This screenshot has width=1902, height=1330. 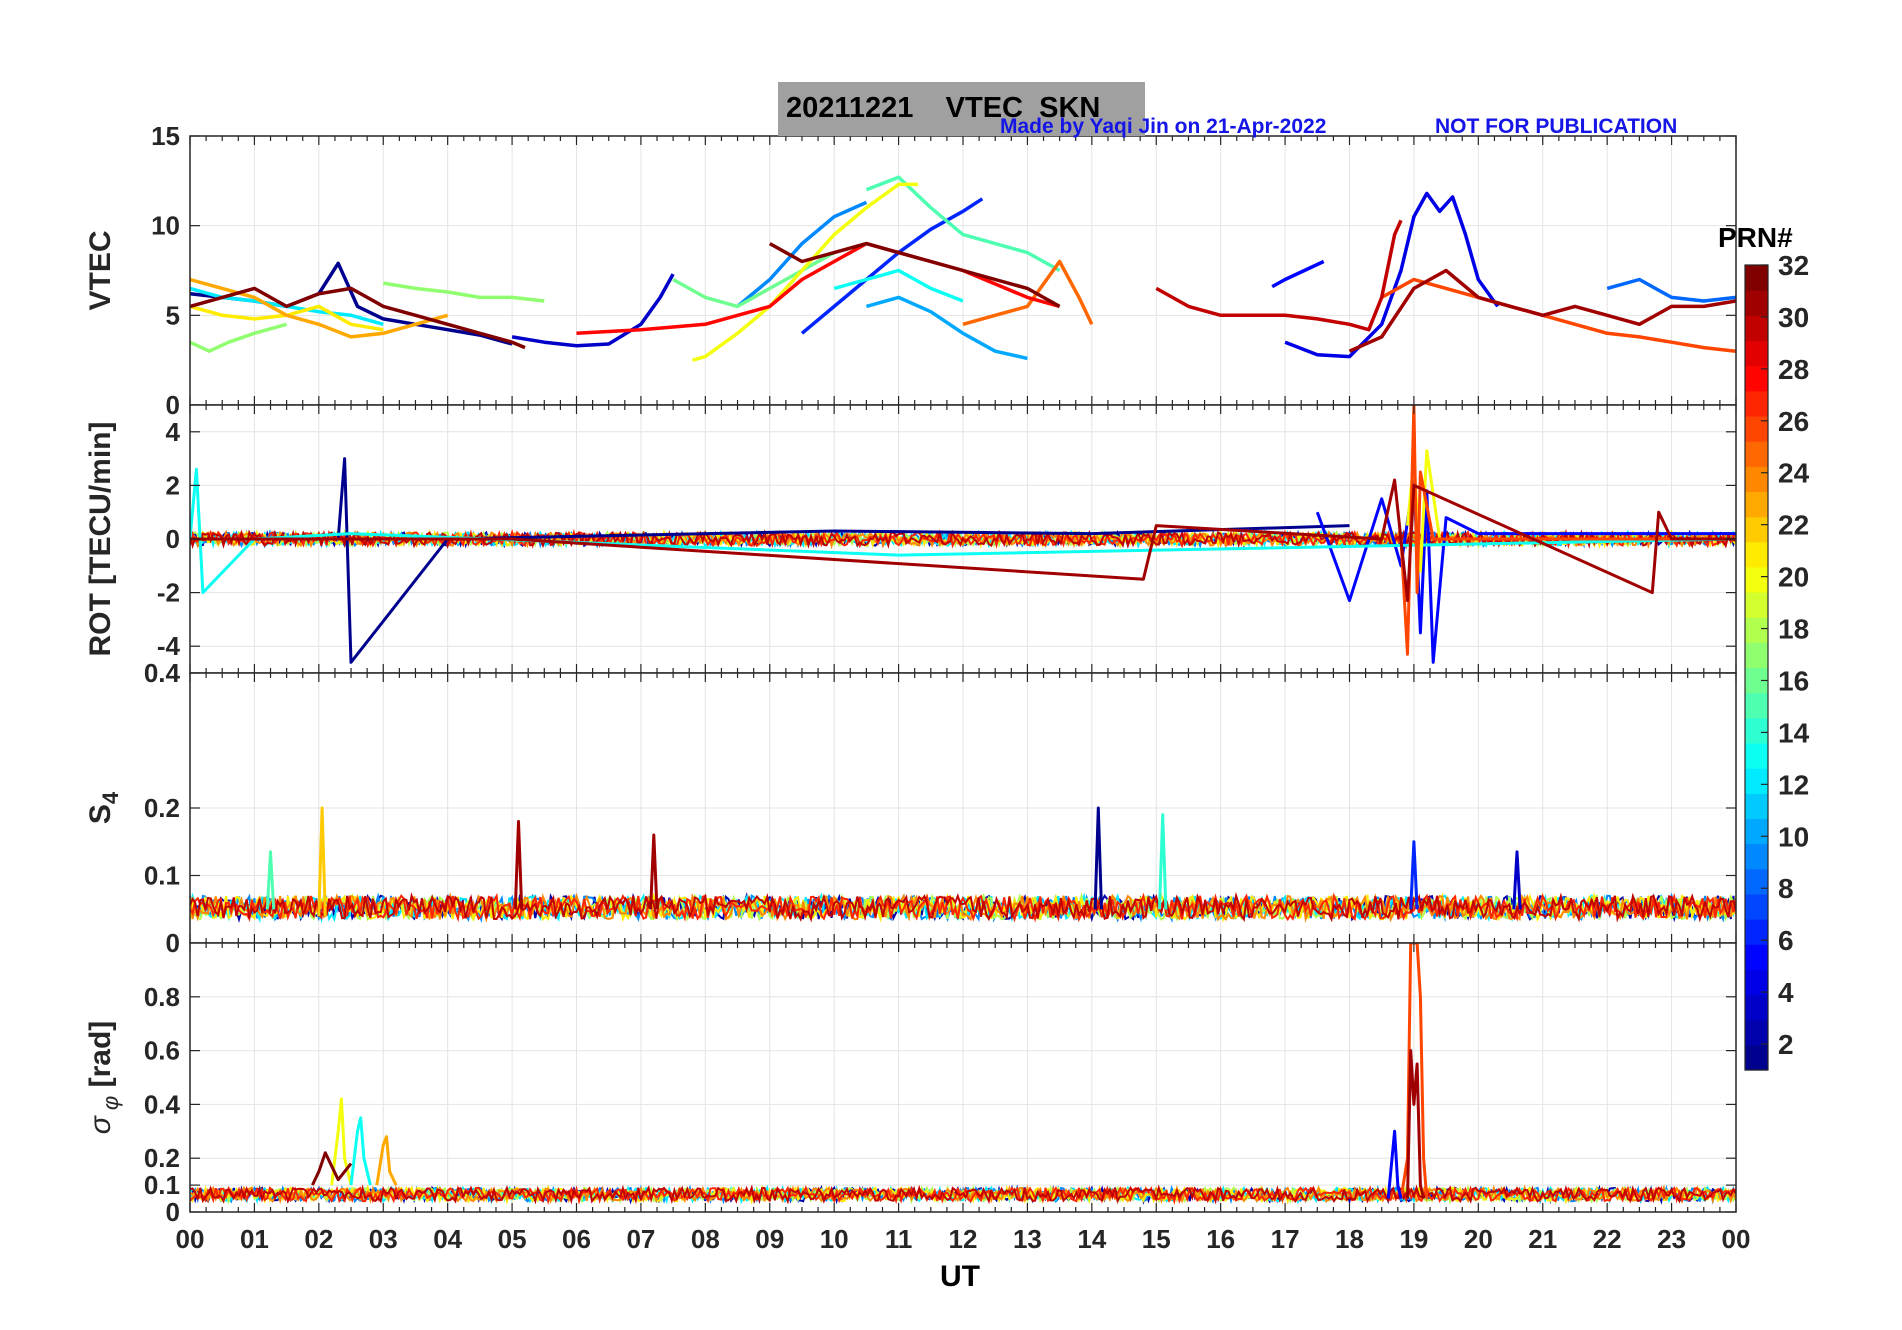 I want to click on x-tick-label: 07, so click(x=640, y=1239).